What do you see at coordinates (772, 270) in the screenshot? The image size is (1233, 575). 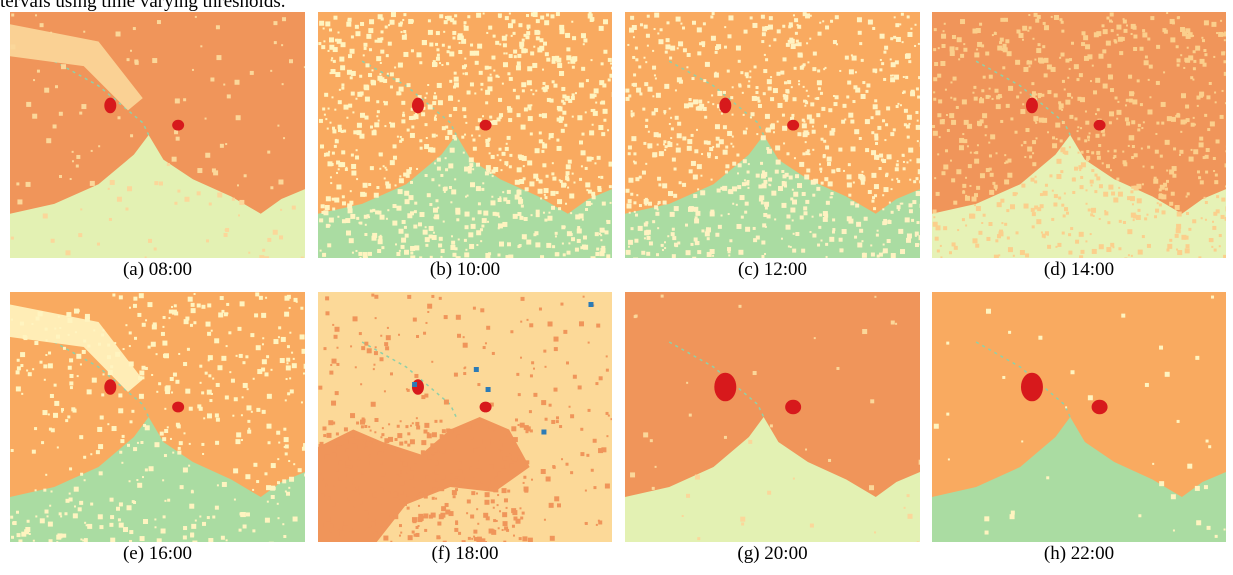 I see `panel-caption: (c) 12:00` at bounding box center [772, 270].